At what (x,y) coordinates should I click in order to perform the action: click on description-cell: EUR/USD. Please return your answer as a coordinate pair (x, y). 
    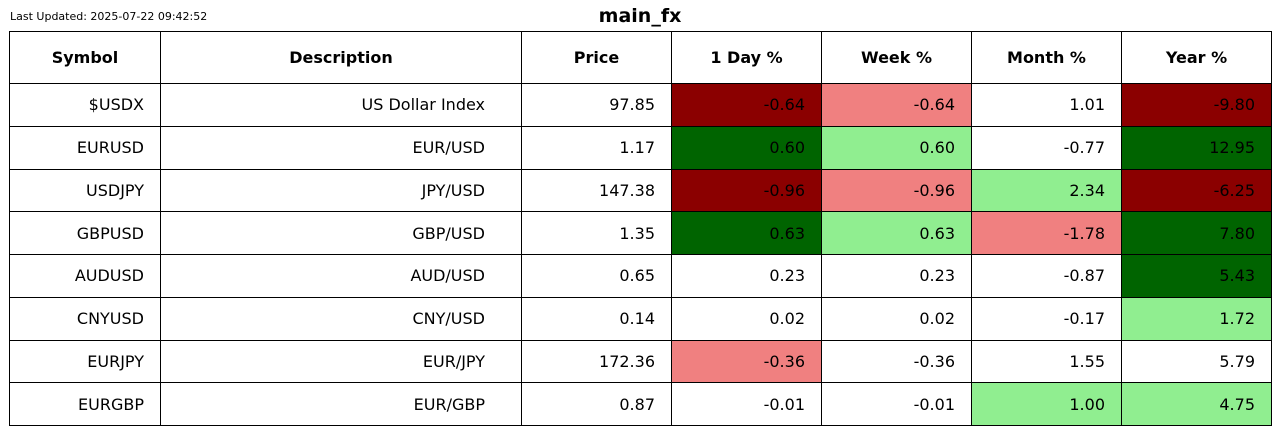
    Looking at the image, I should click on (341, 147).